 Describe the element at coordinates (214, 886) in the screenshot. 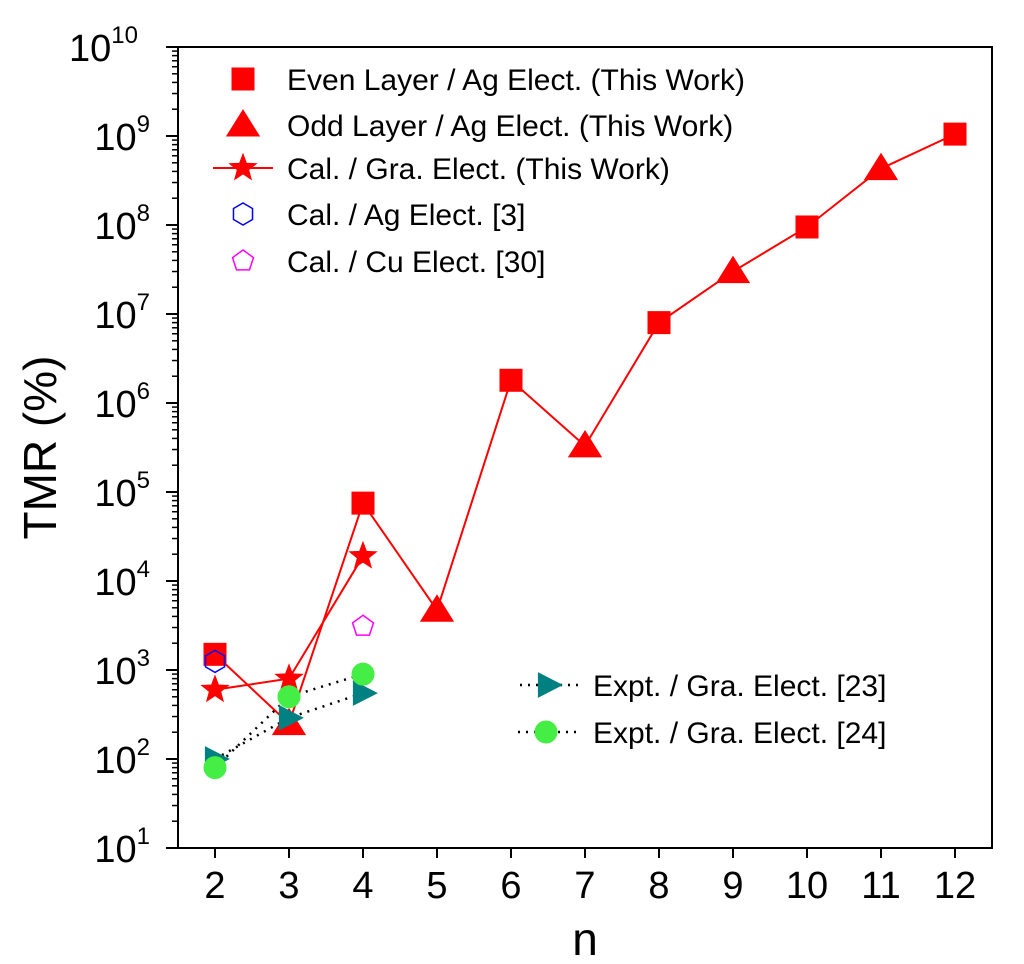

I see `x-tick-label: 2` at that location.